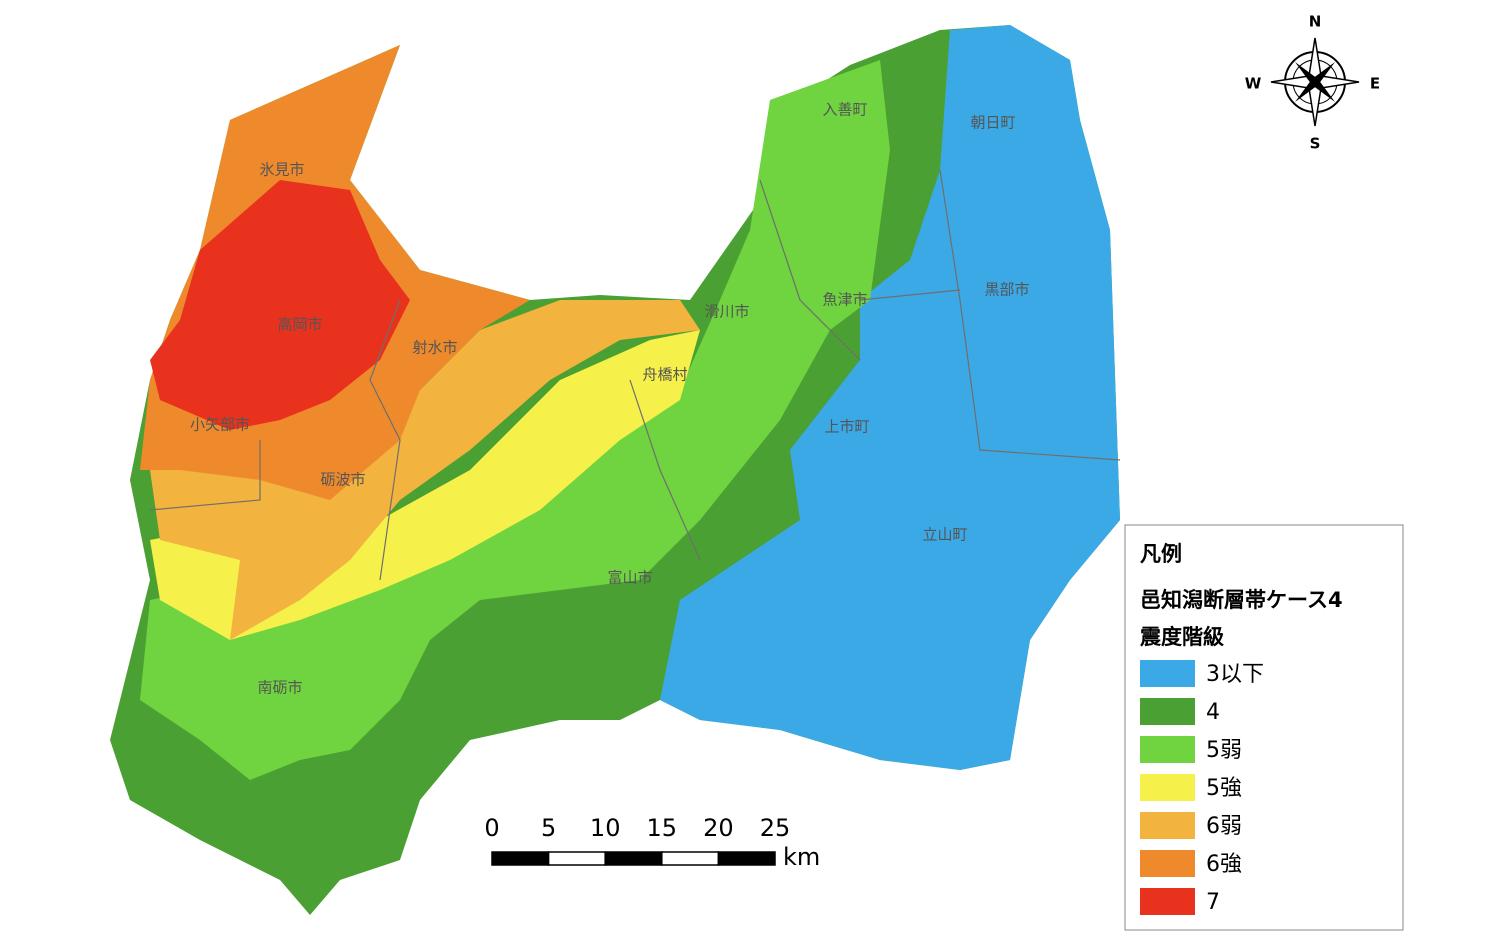 This screenshot has width=1500, height=945. I want to click on compass-south: S, so click(1315, 144).